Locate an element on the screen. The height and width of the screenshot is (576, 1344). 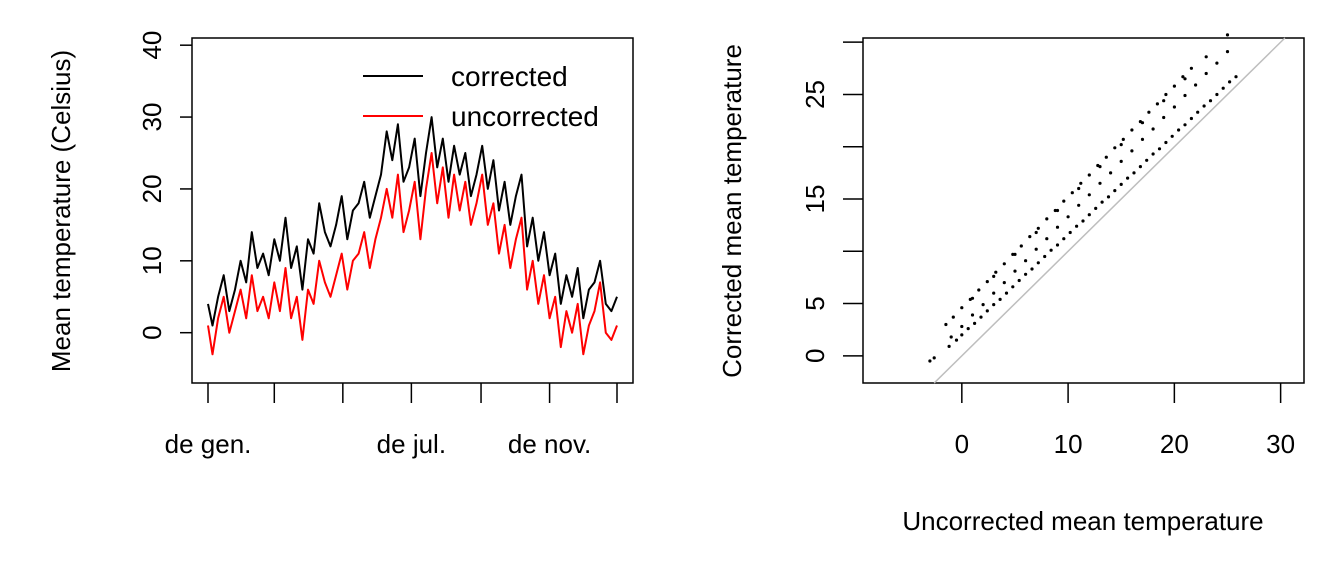
x-tick-label: 10 is located at coordinates (1068, 444).